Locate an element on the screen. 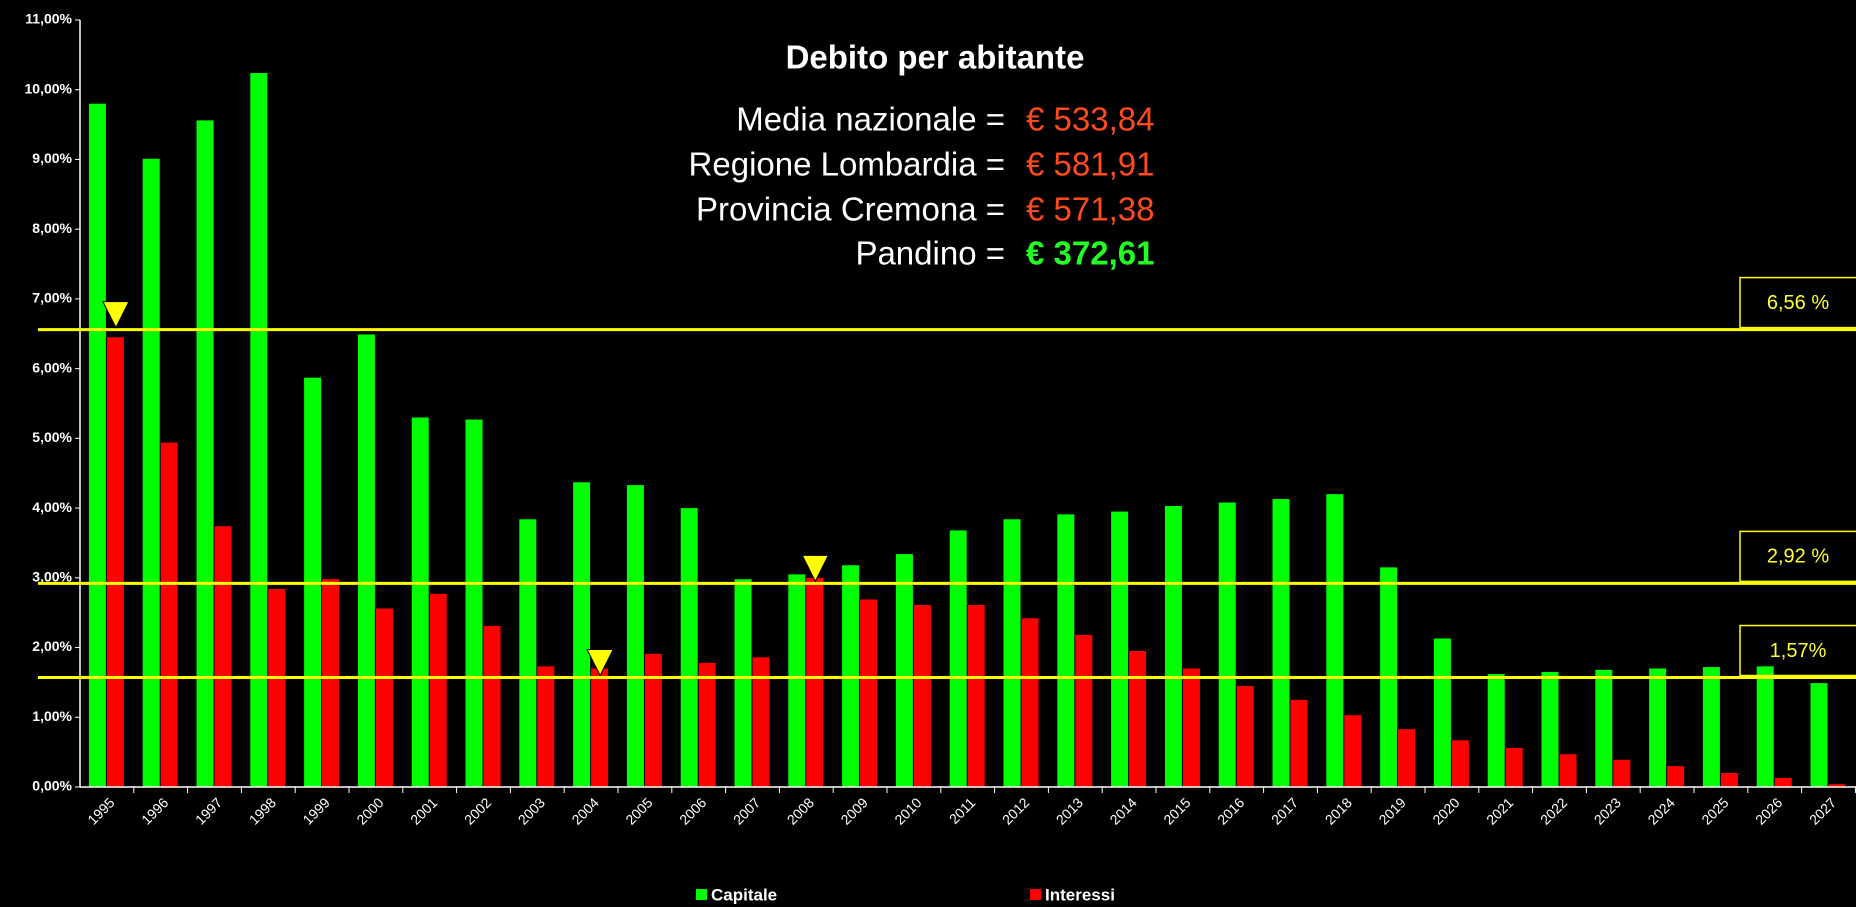  x-tick-label: 2015 is located at coordinates (1176, 810).